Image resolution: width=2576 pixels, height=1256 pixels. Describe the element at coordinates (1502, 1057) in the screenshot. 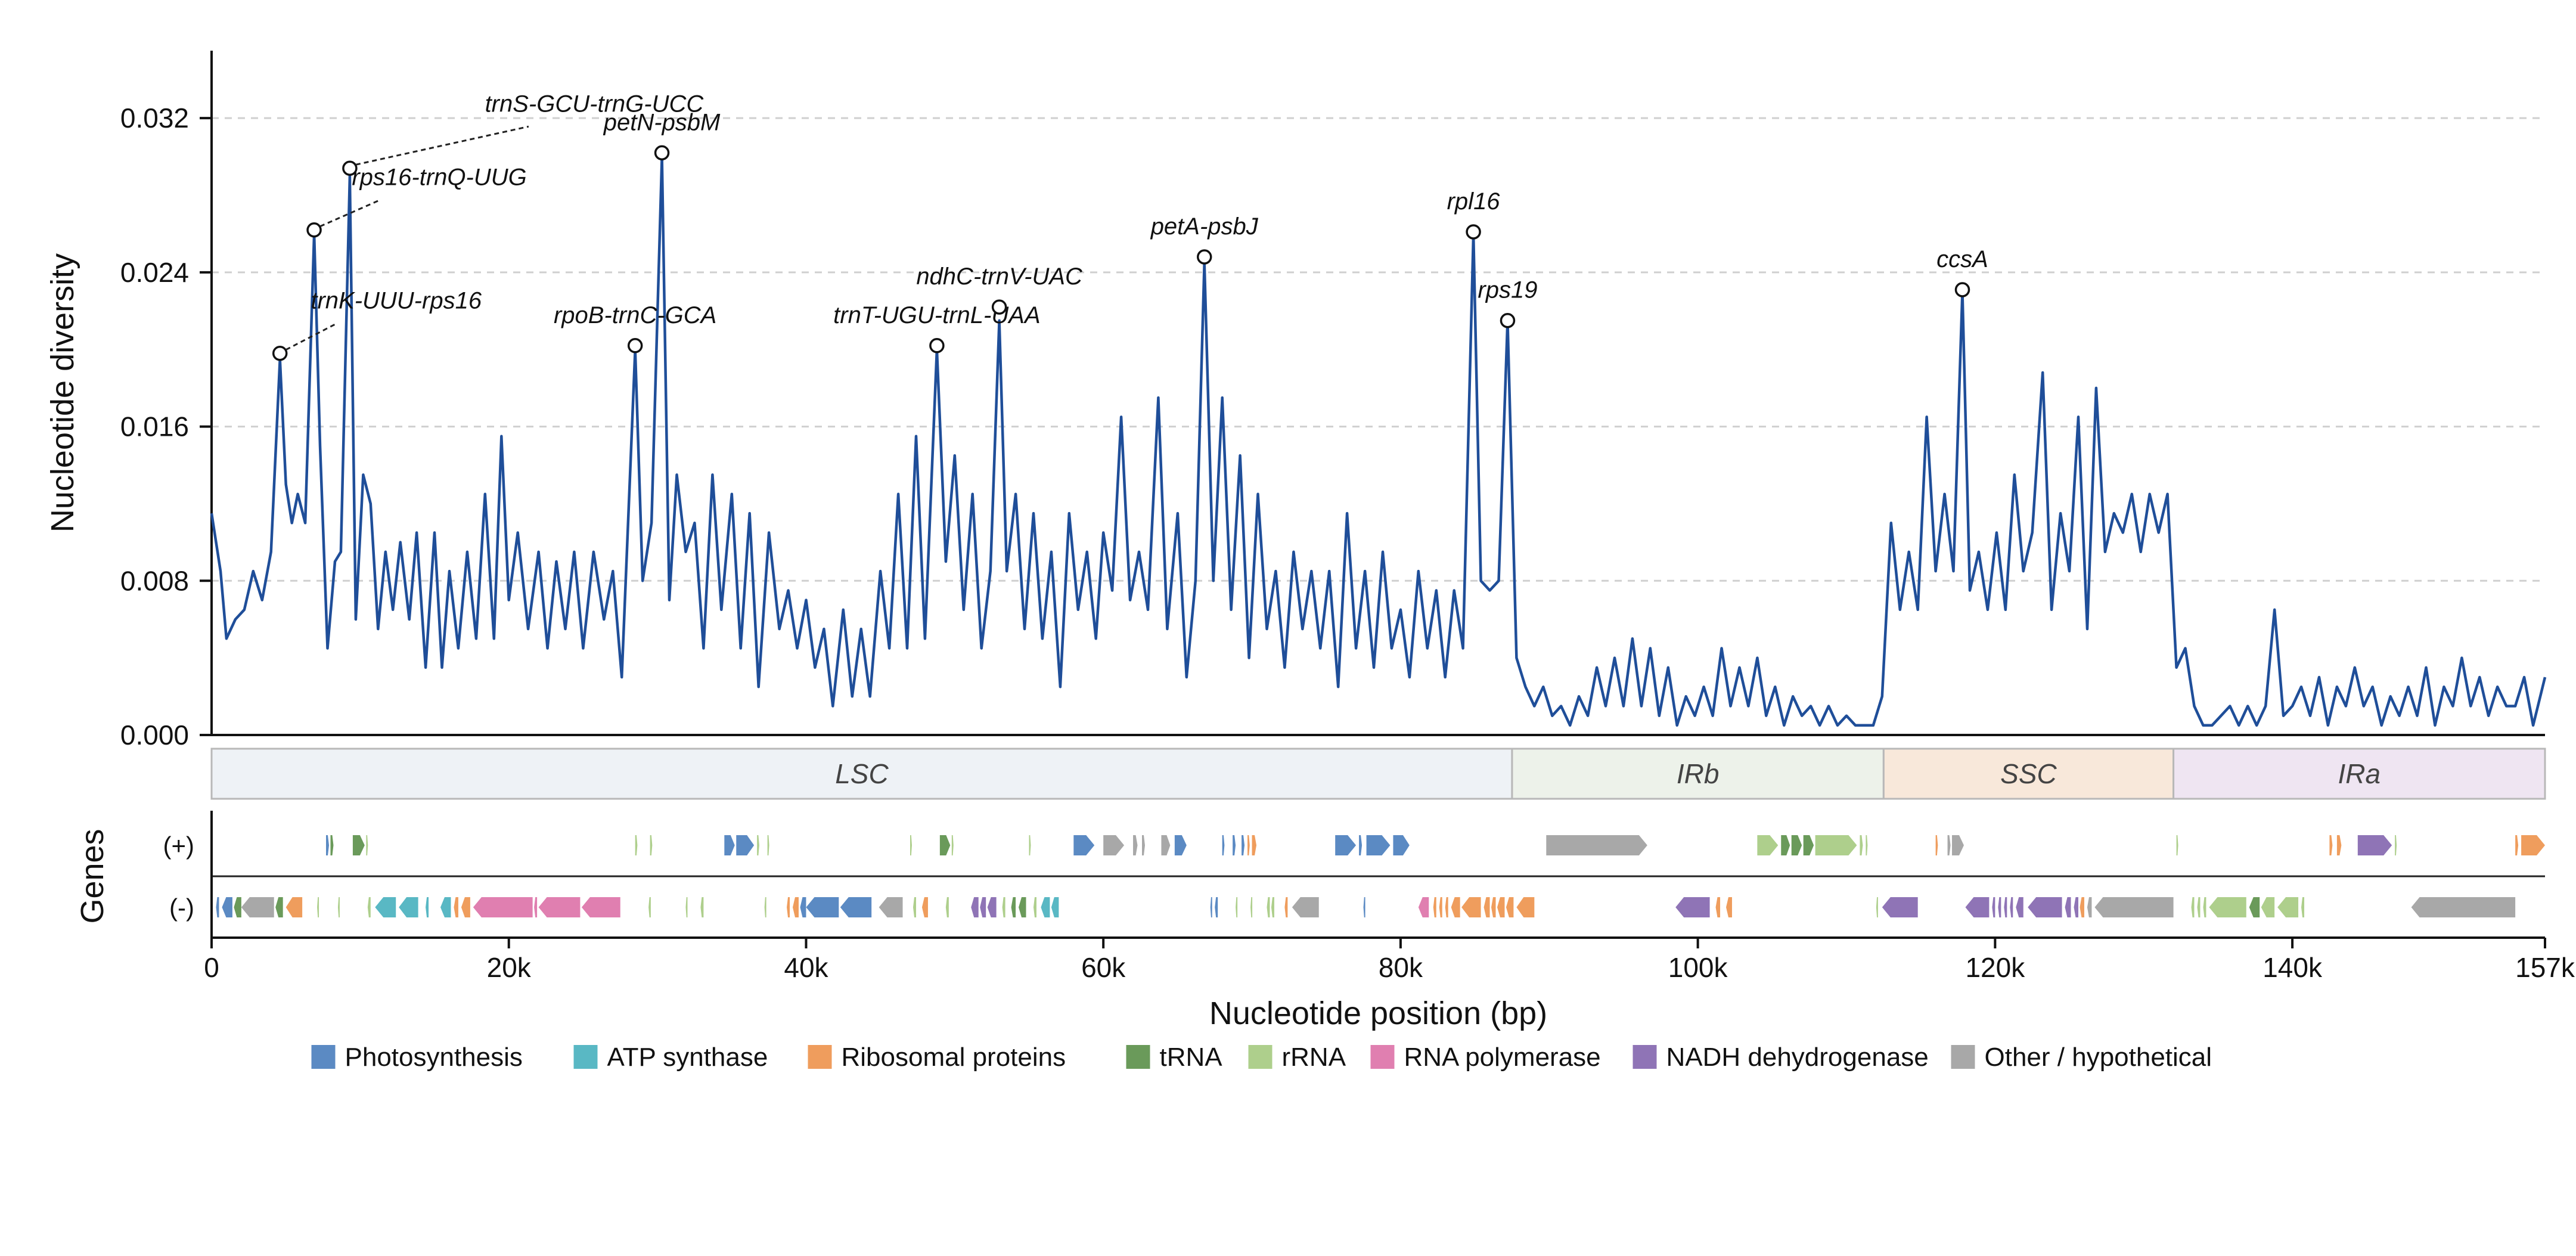

I see `legend-label: RNA polymerase` at that location.